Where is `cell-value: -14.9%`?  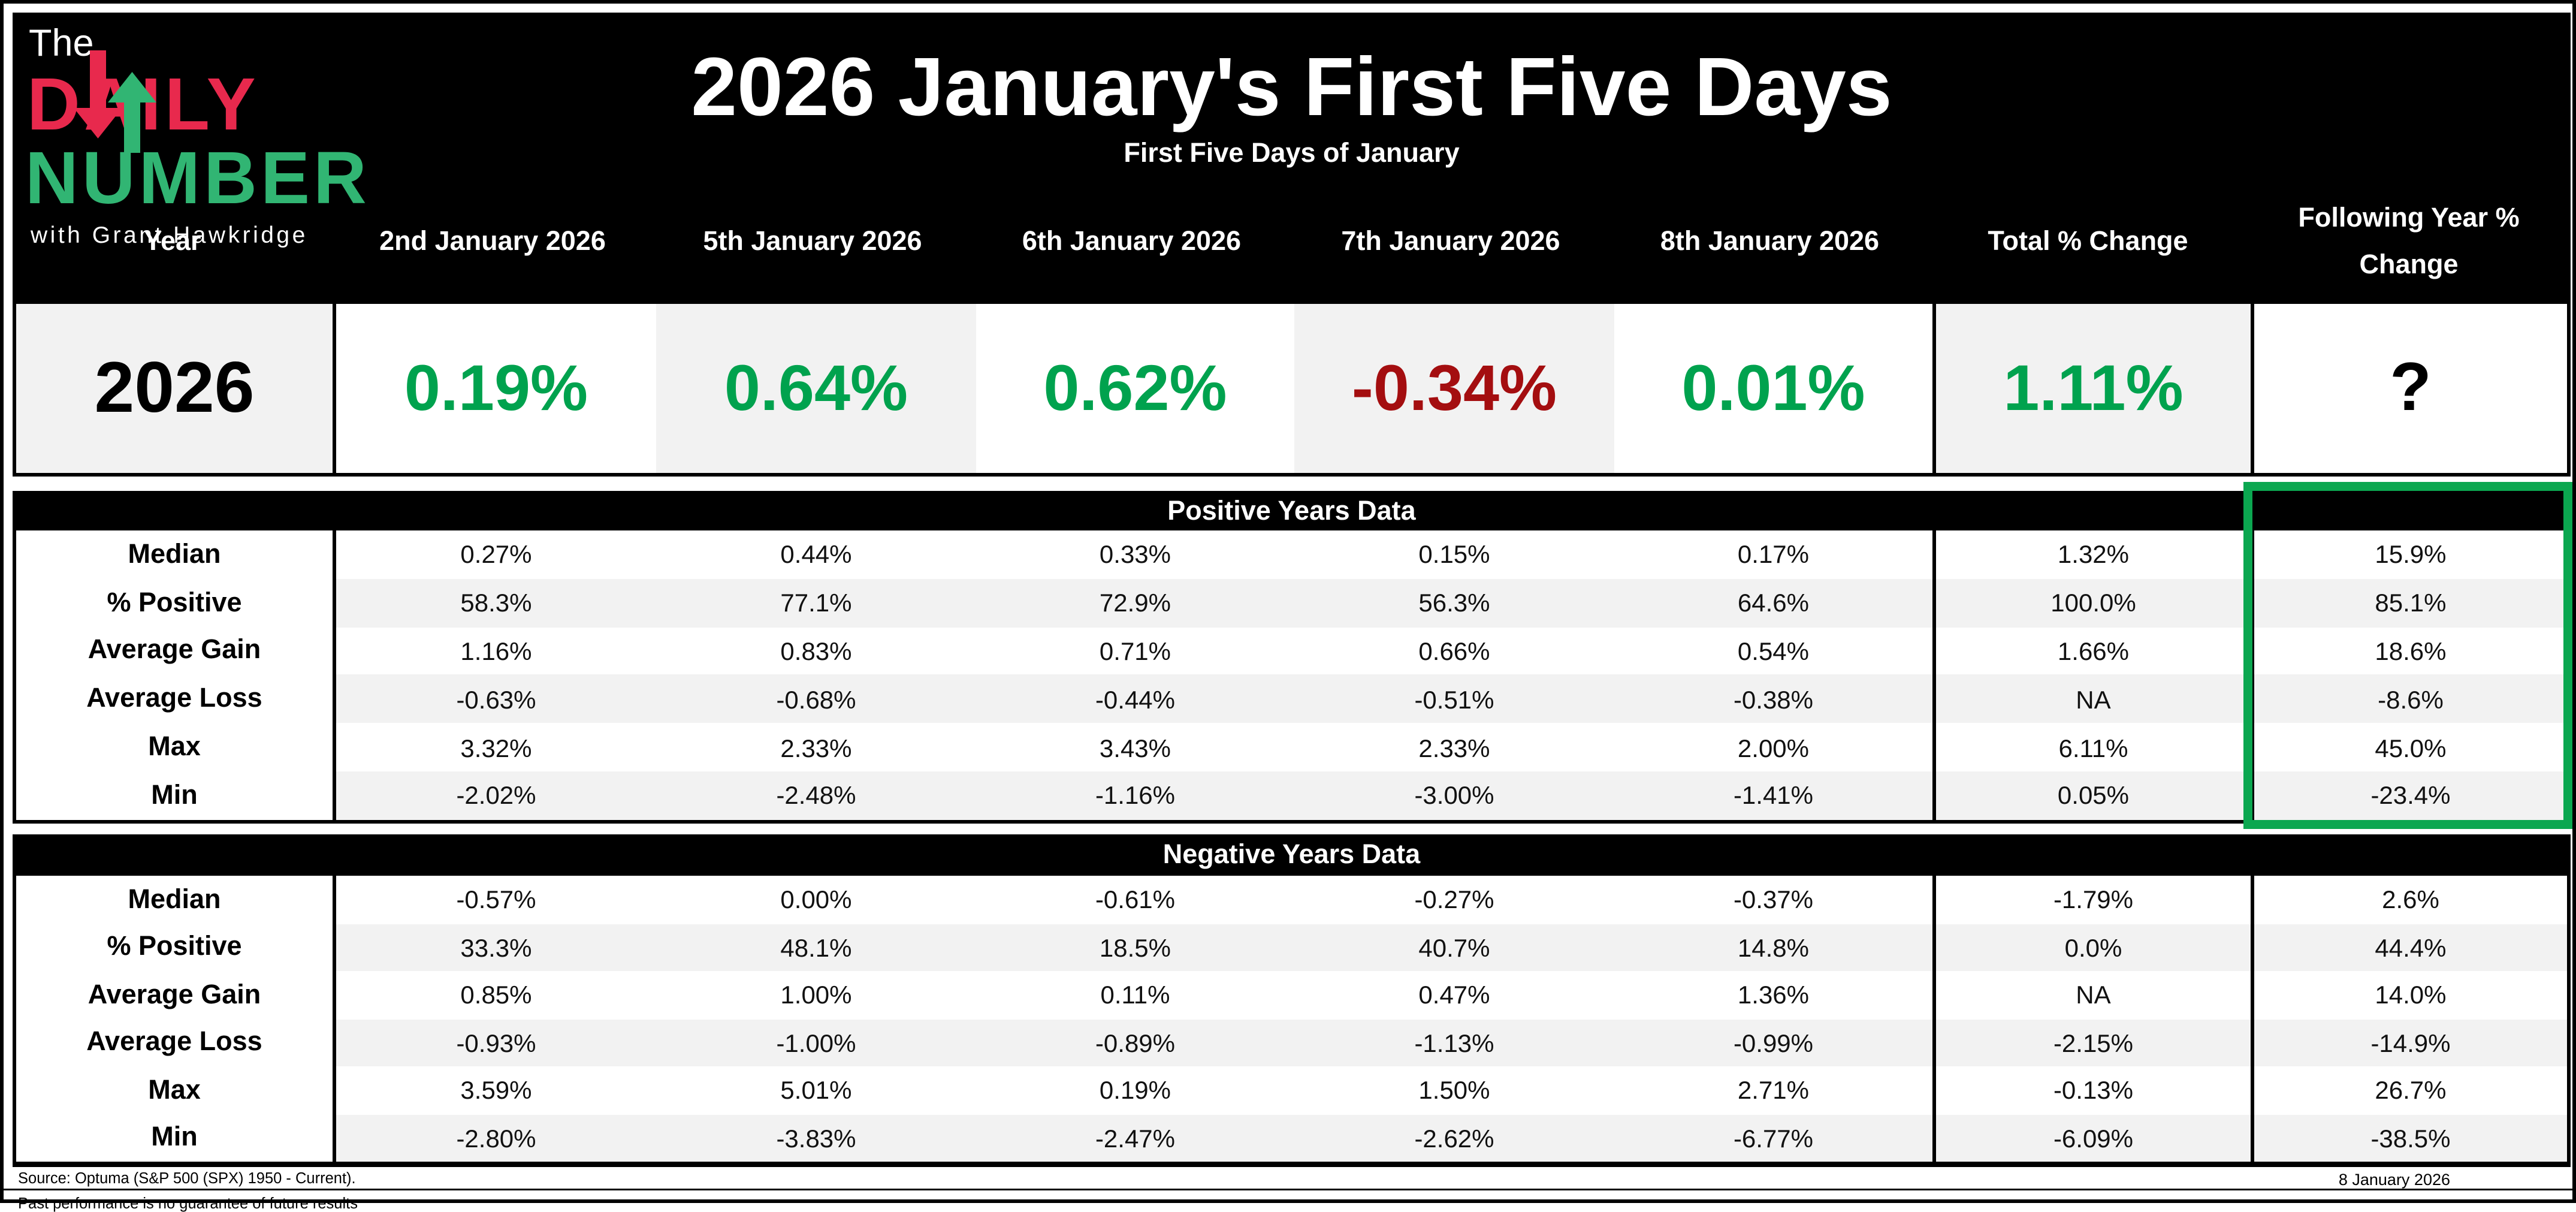 cell-value: -14.9% is located at coordinates (2409, 1042).